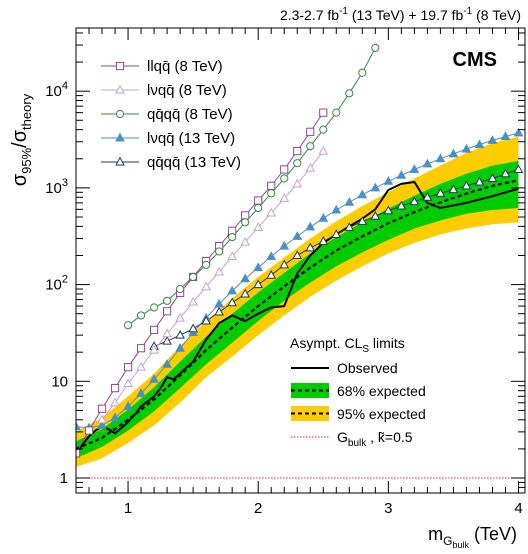 The image size is (528, 554). I want to click on legend-95-label: 95% expected, so click(381, 414).